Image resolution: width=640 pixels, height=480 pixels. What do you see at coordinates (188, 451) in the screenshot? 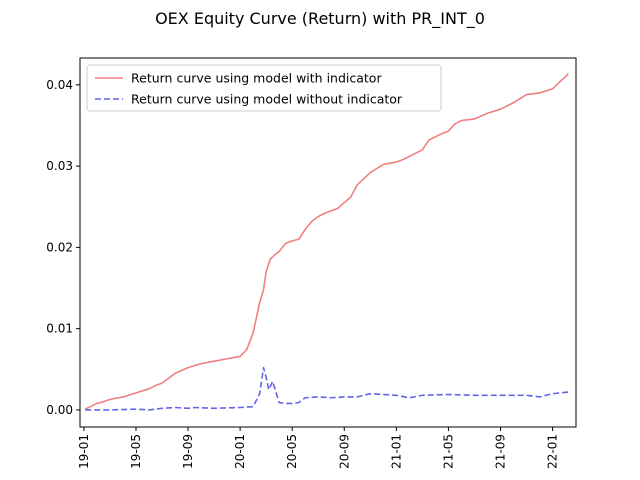
I see `x-tick-label: 19-09` at bounding box center [188, 451].